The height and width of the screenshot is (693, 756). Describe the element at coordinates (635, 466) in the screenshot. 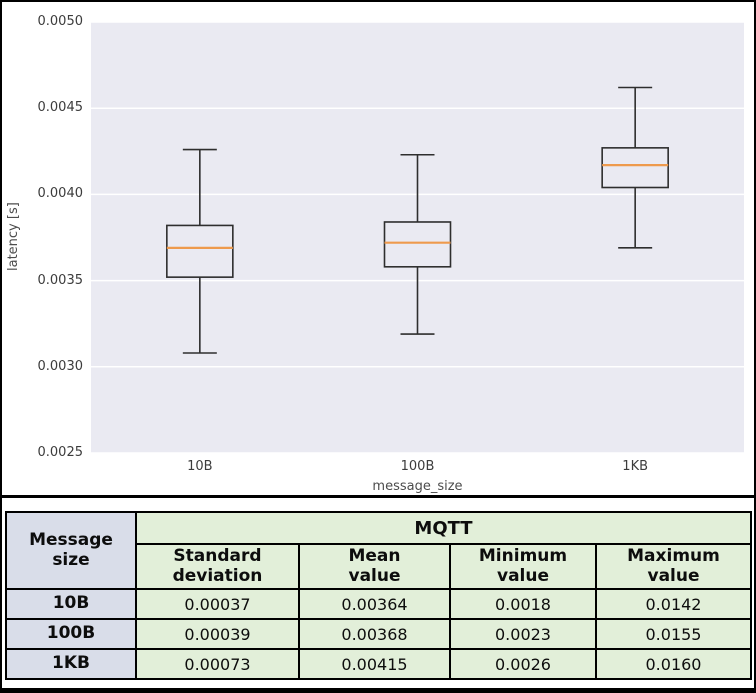

I see `x-tick-label: 1KB` at that location.